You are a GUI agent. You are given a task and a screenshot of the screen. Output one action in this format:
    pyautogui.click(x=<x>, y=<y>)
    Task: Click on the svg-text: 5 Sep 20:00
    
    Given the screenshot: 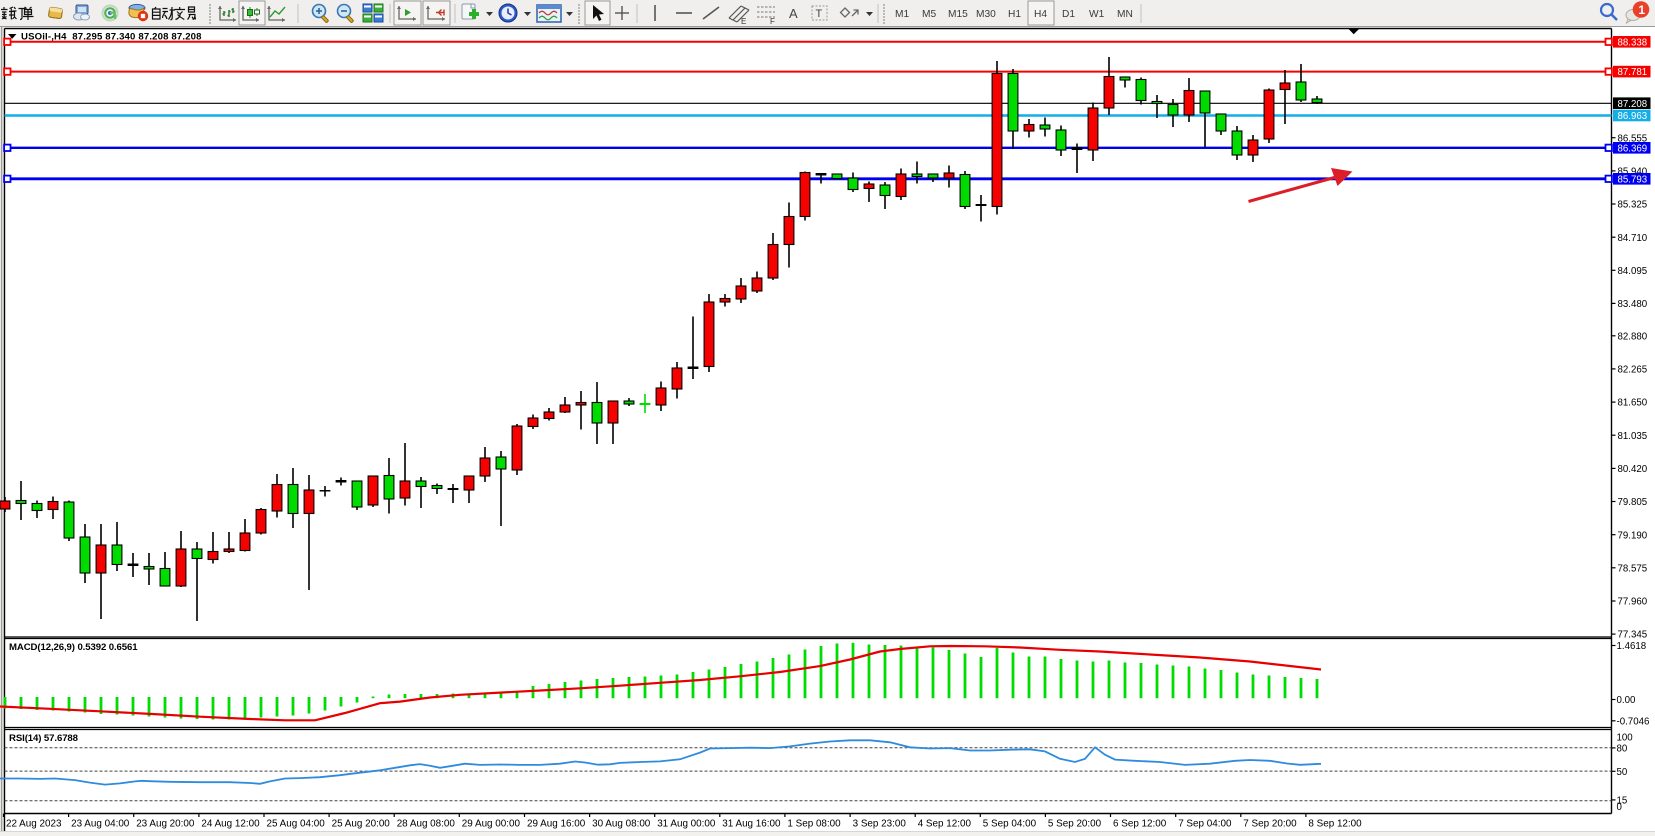 What is the action you would take?
    pyautogui.click(x=1075, y=824)
    